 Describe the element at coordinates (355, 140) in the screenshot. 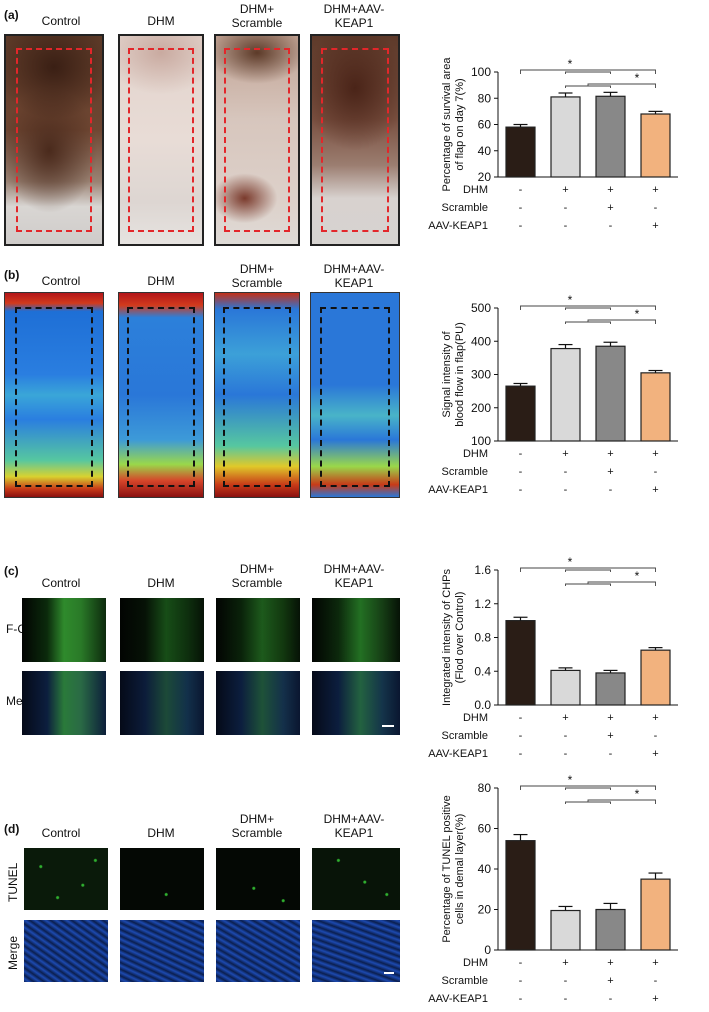

I see `flap-photo-dhm-aav` at that location.